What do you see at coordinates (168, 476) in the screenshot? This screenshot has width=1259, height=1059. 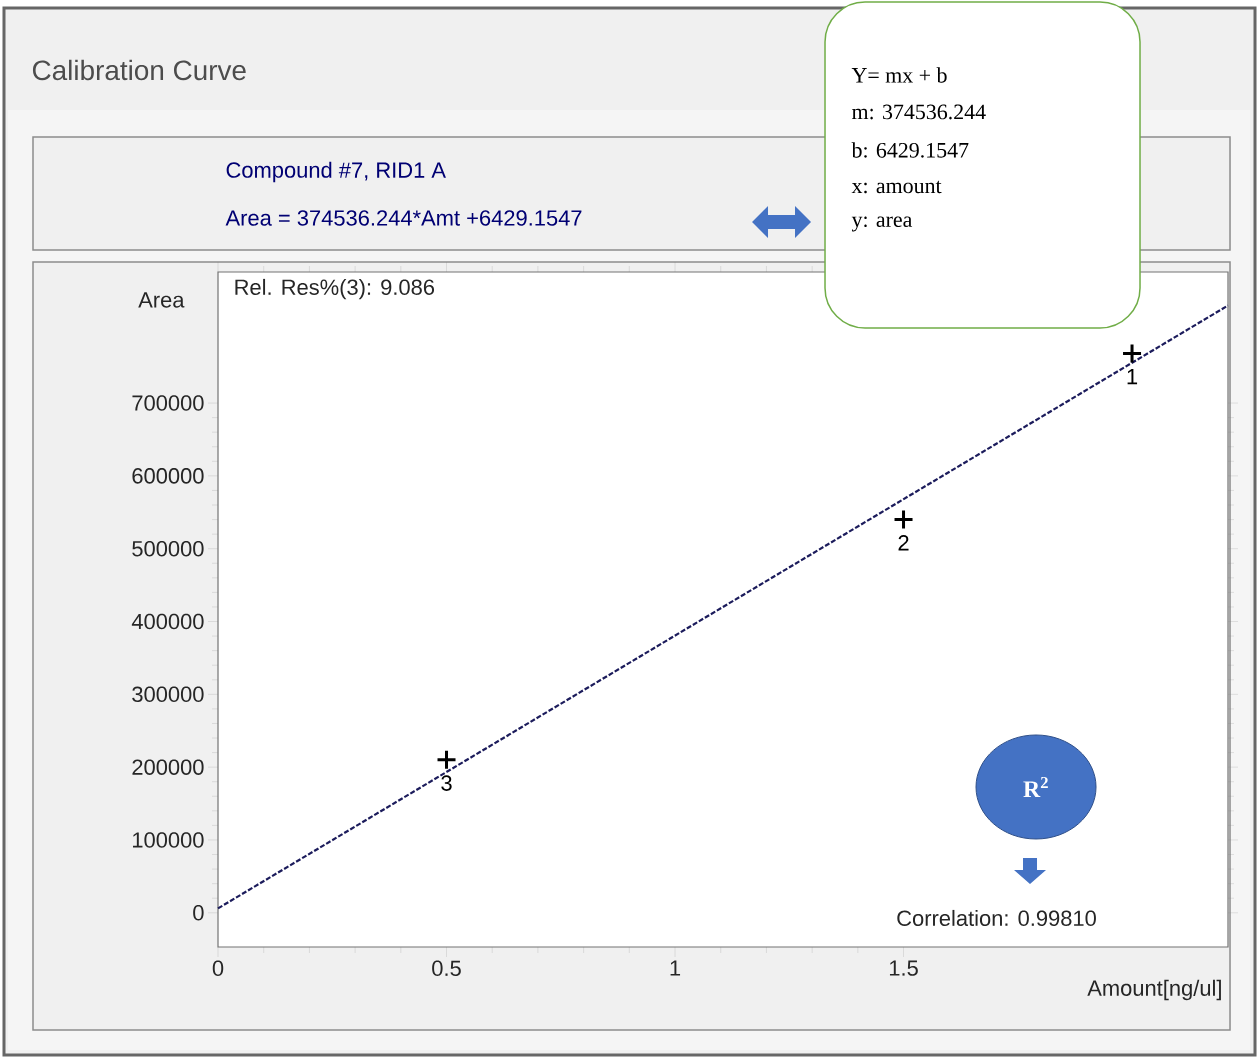 I see `y-tick-label: 600000` at bounding box center [168, 476].